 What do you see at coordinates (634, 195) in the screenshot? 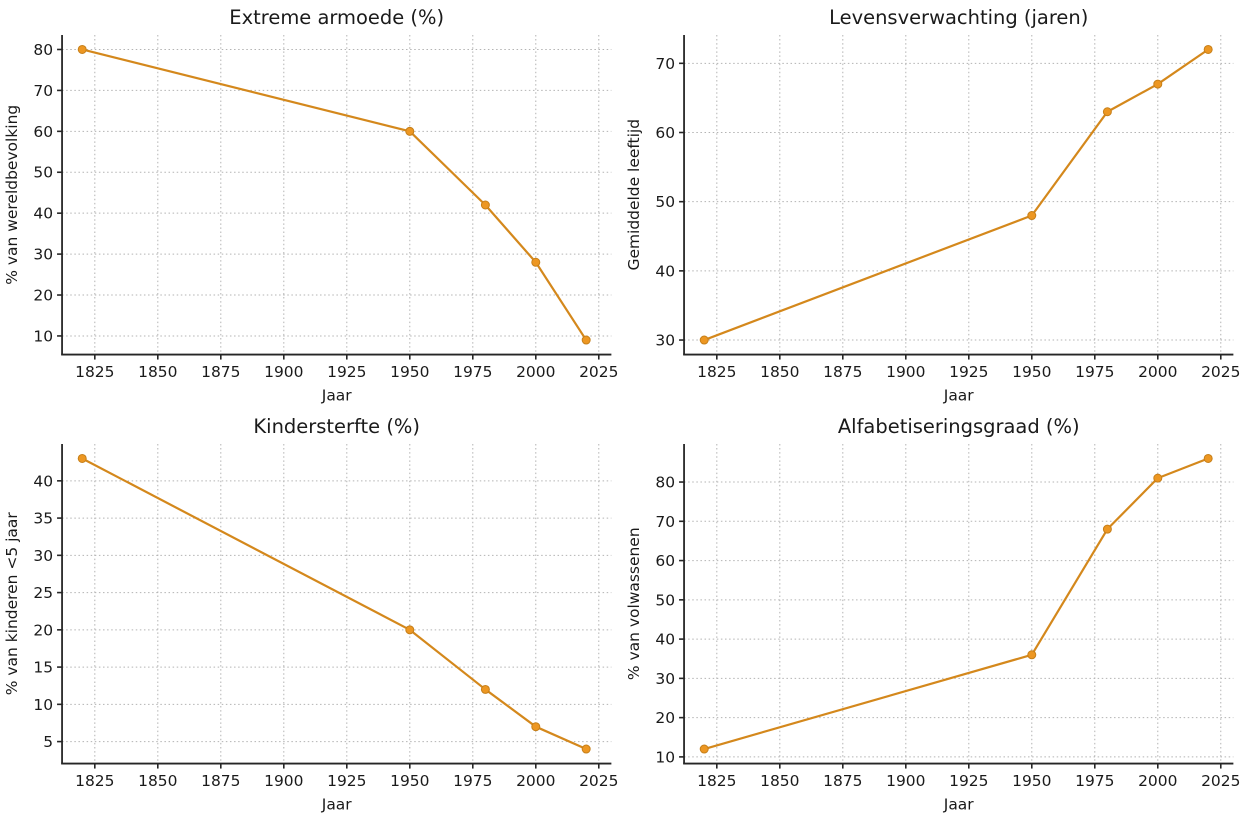
I see `y-axis-label: Gemiddelde leeftijd` at bounding box center [634, 195].